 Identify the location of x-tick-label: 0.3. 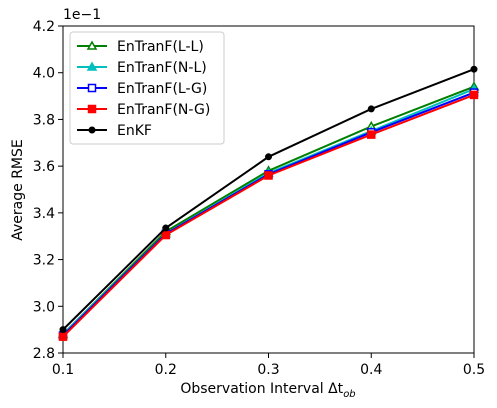
(268, 370).